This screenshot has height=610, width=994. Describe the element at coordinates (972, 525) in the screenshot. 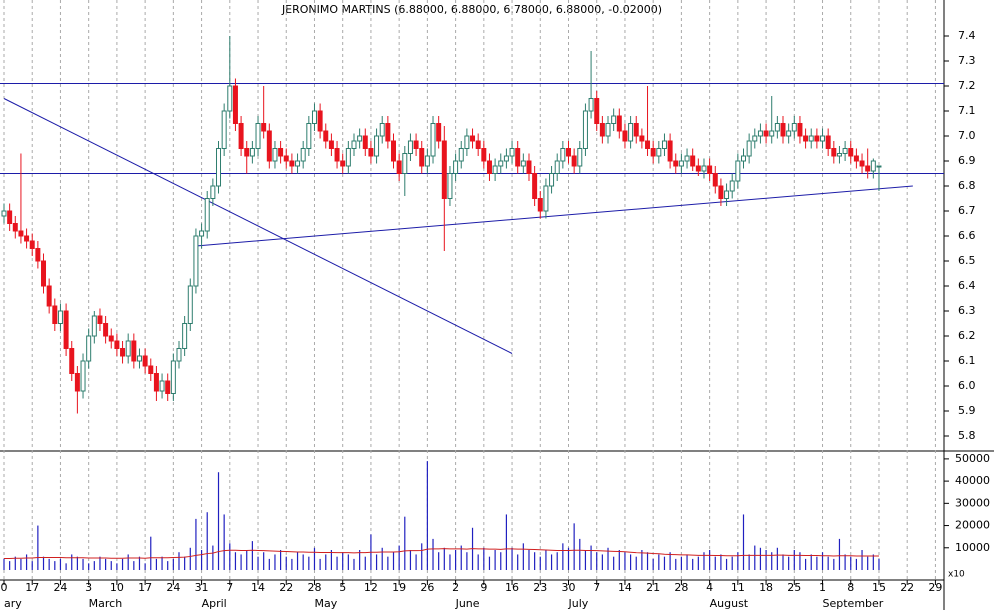

I see `volume-tick-label: 20000` at that location.